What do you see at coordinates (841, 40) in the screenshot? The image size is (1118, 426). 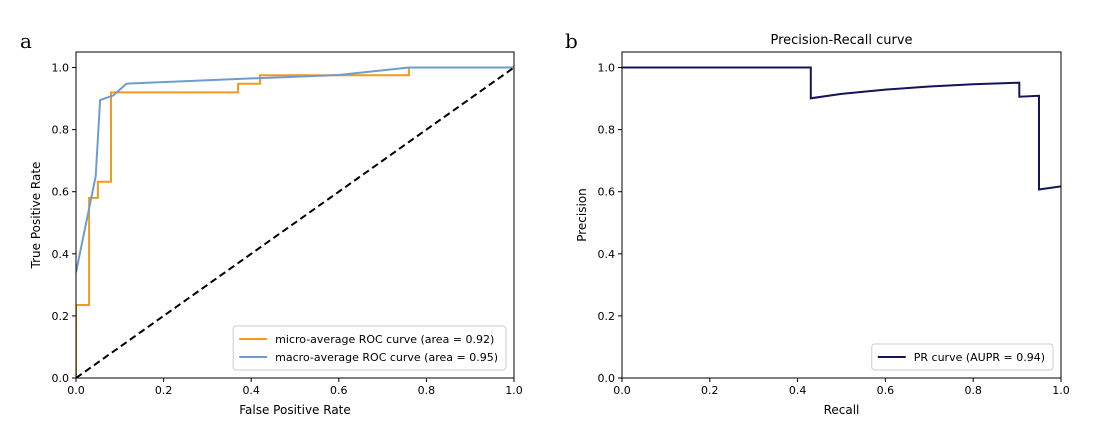 I see `chart-title: Precision-Recall curve` at bounding box center [841, 40].